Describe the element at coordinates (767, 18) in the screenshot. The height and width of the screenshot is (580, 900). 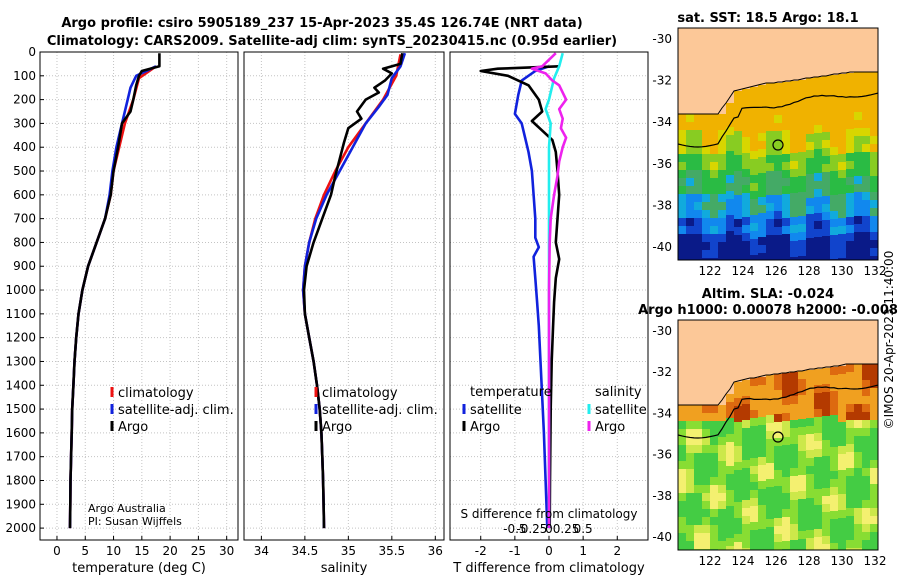
I see `map-title-1: sat. SST: 18.5 Argo: 18.1` at that location.